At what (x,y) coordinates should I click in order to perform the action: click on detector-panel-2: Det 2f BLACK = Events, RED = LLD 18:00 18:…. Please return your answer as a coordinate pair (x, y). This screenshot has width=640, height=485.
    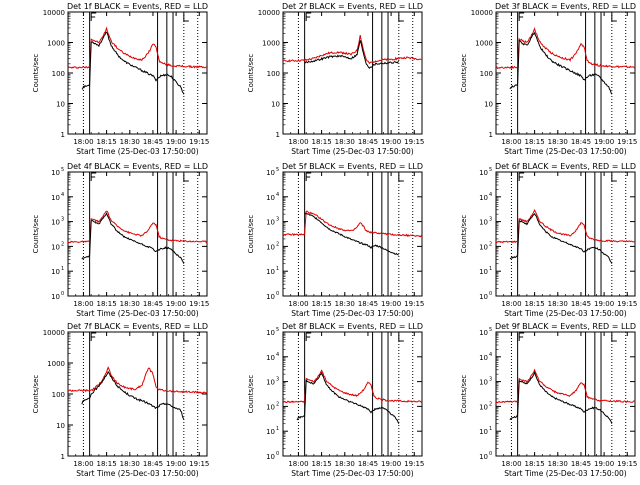
    Looking at the image, I should click on (335, 79).